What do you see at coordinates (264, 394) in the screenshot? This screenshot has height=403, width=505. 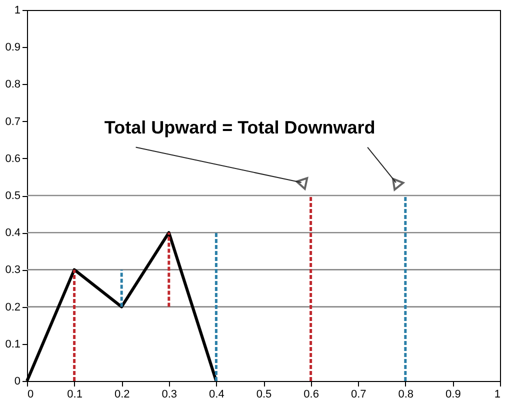 I see `x-tick-label: 0.5` at bounding box center [264, 394].